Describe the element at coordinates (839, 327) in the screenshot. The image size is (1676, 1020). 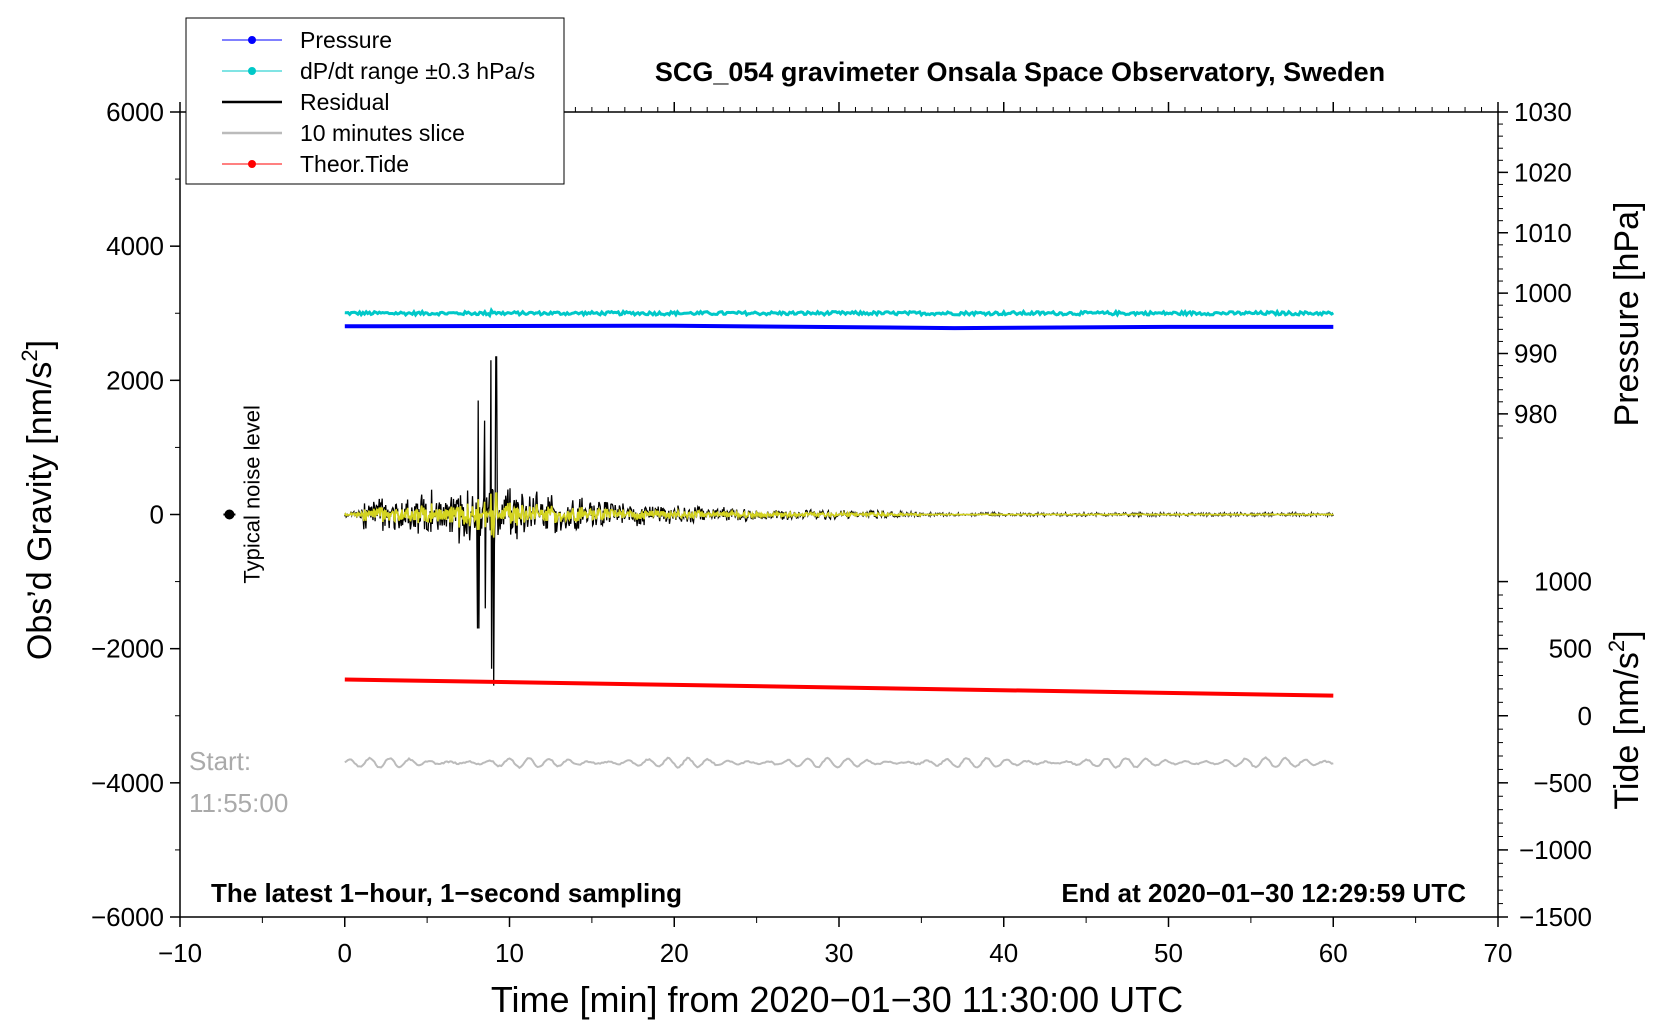
I see `pressure-series` at that location.